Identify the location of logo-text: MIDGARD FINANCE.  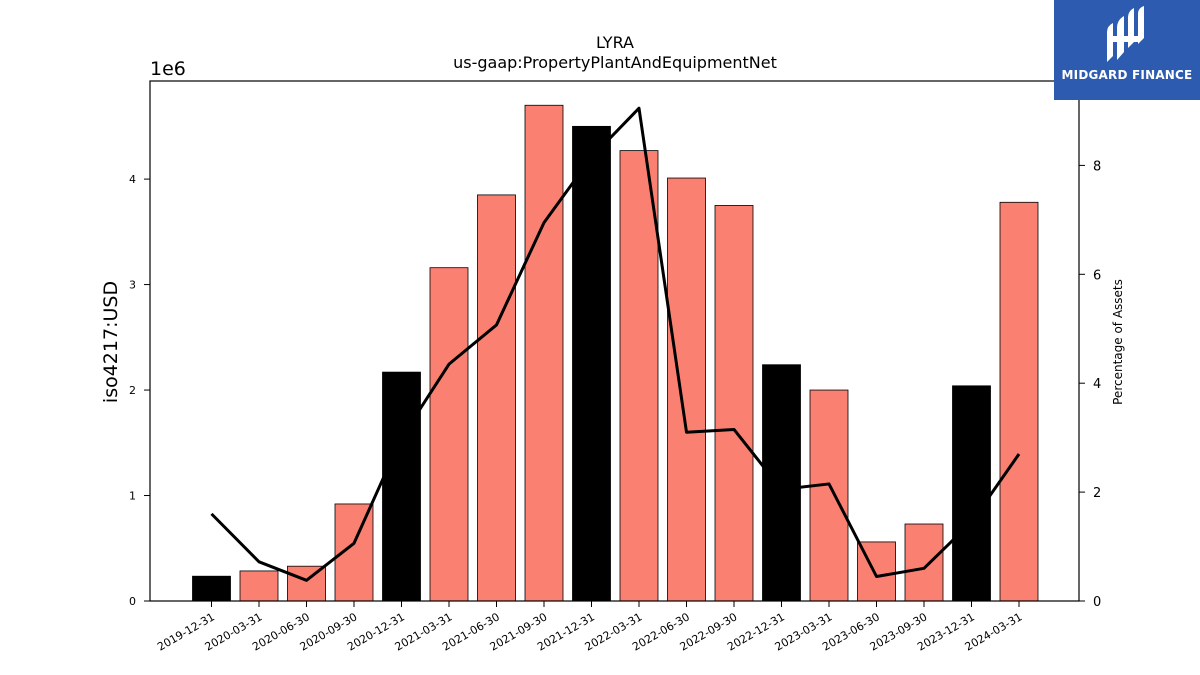
(1127, 75).